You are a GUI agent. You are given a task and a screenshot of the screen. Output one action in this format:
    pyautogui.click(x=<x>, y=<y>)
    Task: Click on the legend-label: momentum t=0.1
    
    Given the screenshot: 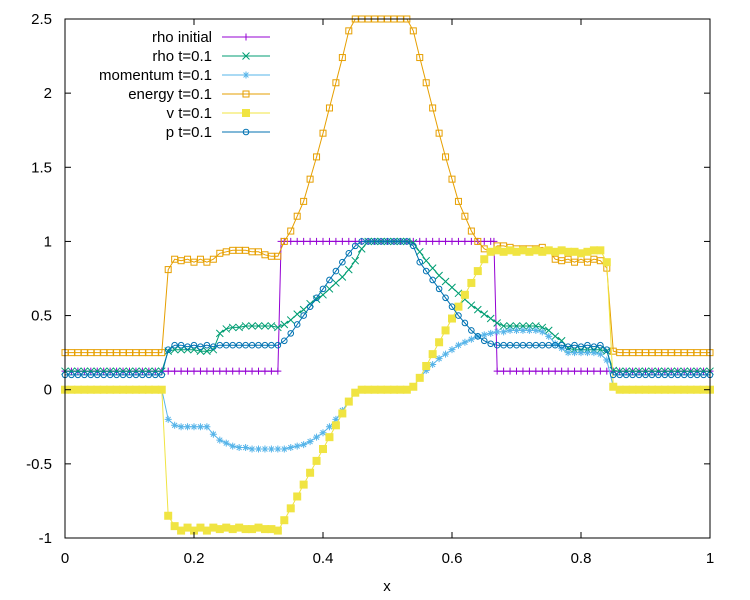 What is the action you would take?
    pyautogui.click(x=155, y=75)
    